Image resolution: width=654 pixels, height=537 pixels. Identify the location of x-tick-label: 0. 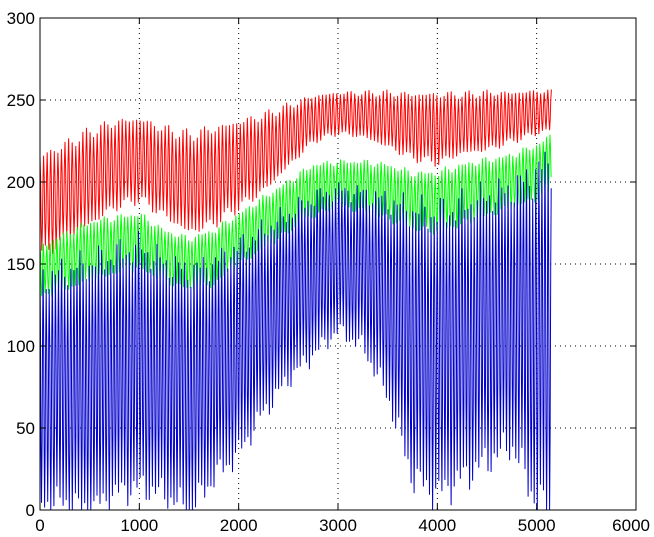
(39, 525).